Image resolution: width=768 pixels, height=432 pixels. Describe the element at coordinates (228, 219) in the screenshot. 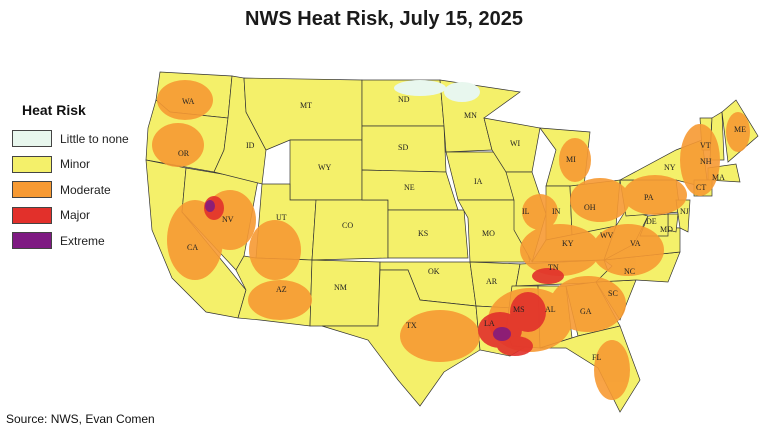

I see `label-NV: NV` at that location.